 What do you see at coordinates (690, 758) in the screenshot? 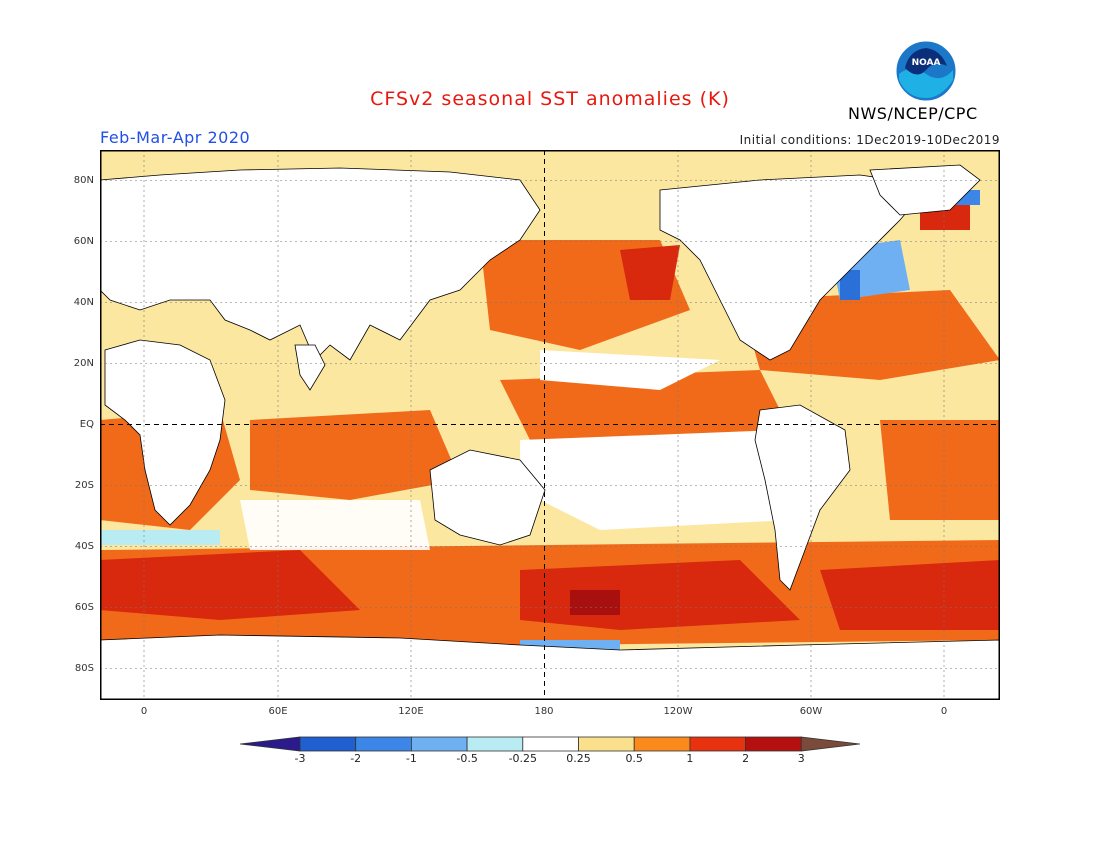
I see `colorbar-tick-label: 1` at bounding box center [690, 758].